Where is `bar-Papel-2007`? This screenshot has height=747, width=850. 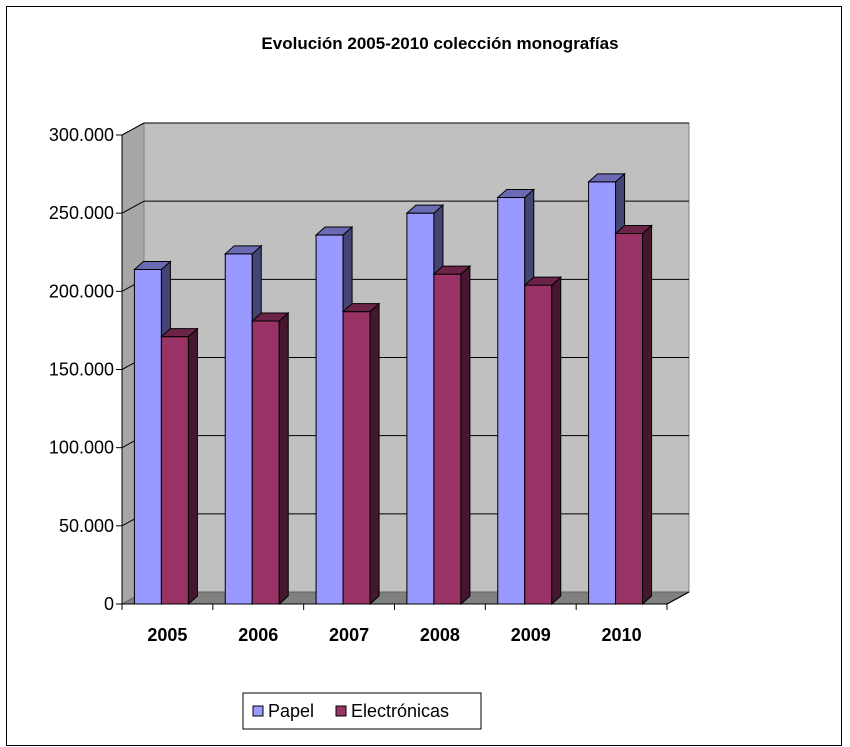 bar-Papel-2007 is located at coordinates (329, 419).